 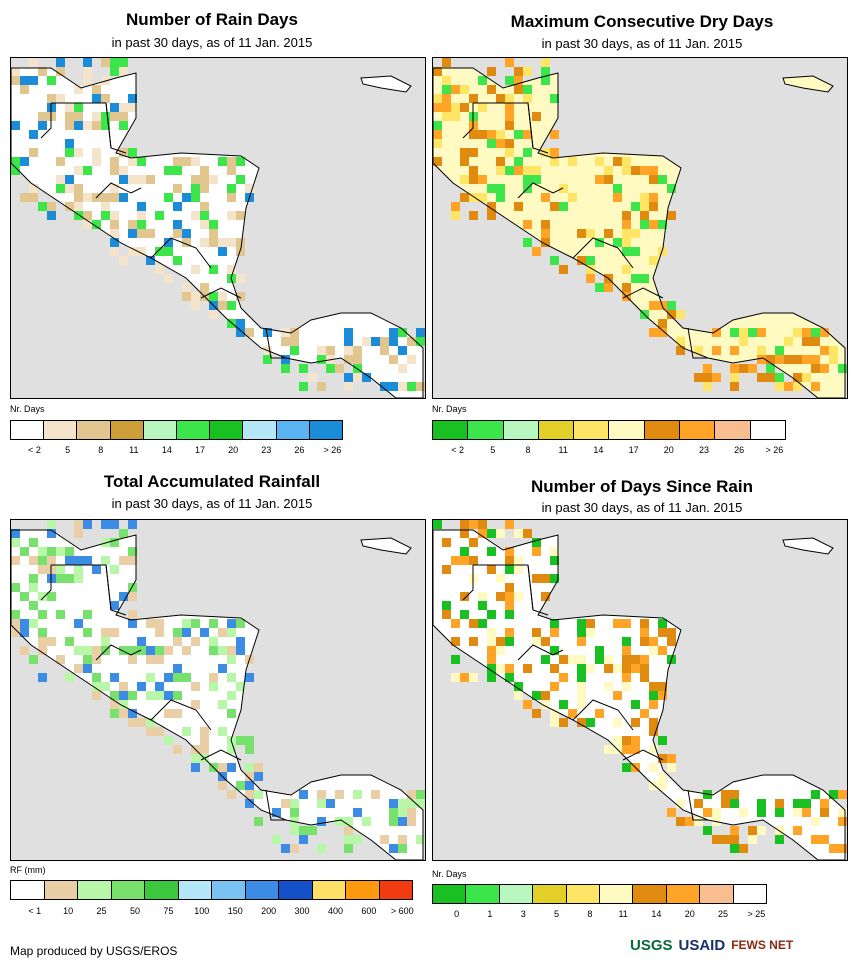 What do you see at coordinates (386, 84) in the screenshot?
I see `island-area` at bounding box center [386, 84].